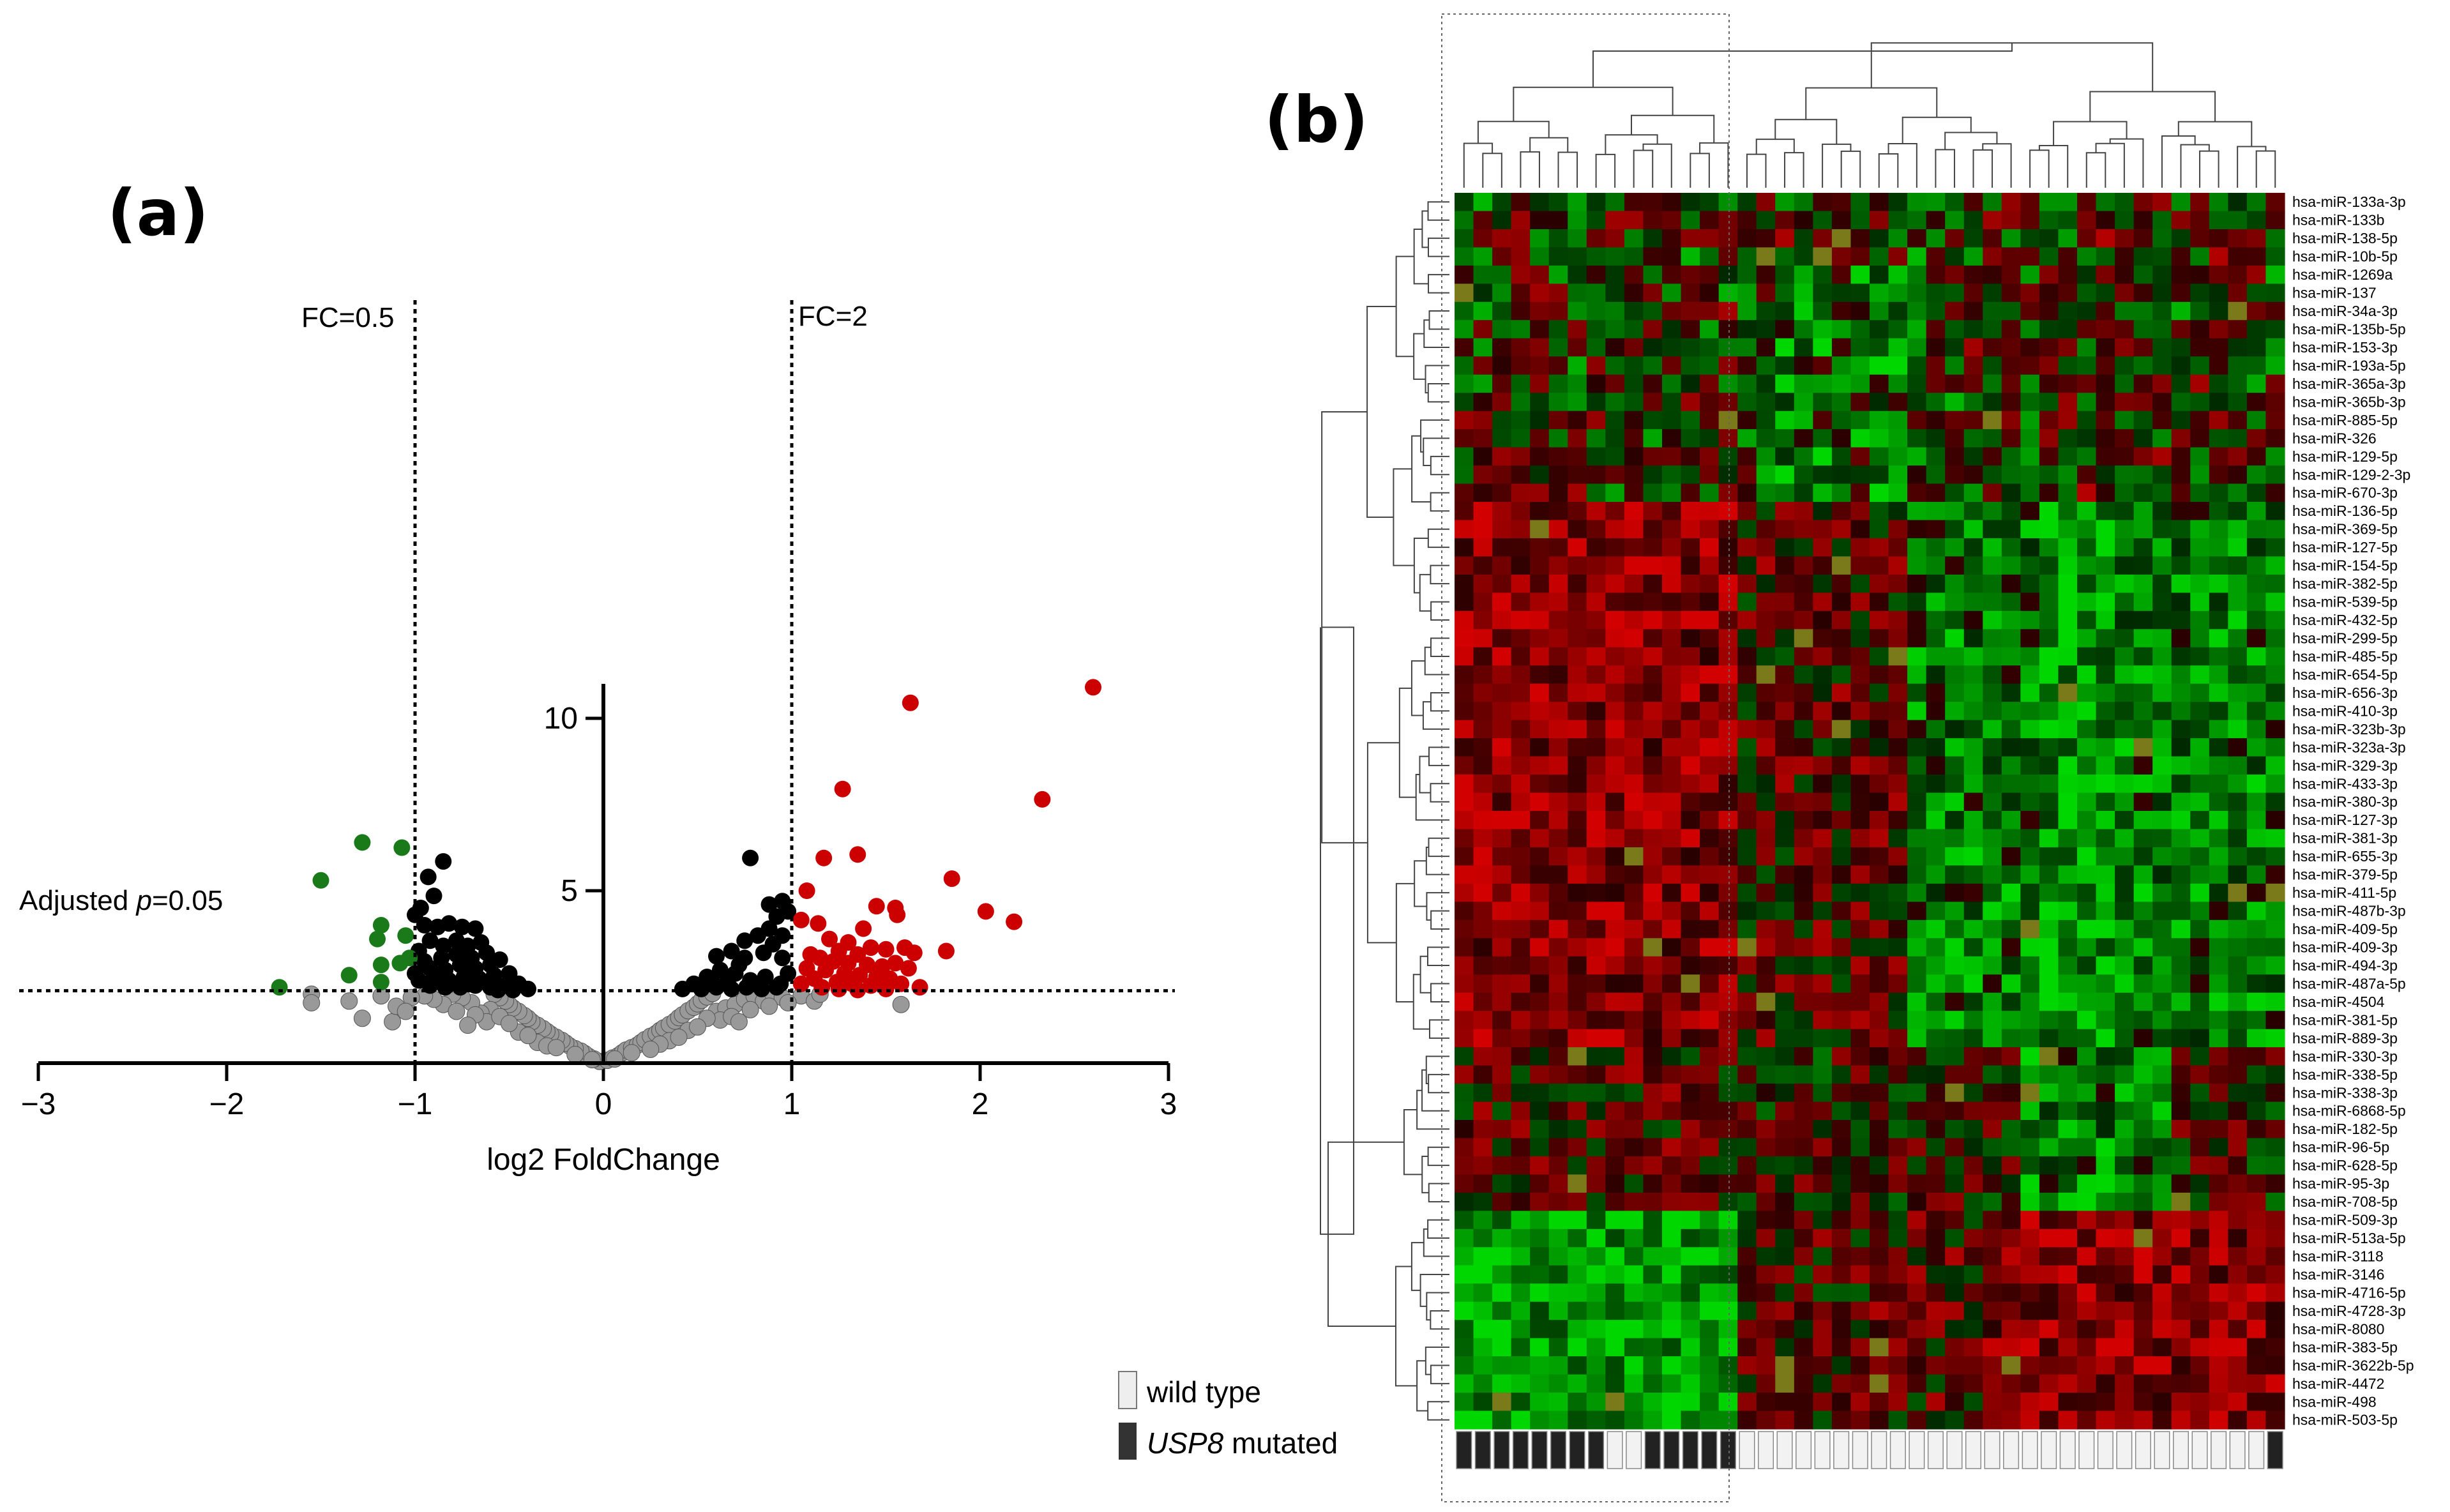 The height and width of the screenshot is (1512, 2450). I want to click on cell-r1-c16, so click(1766, 220).